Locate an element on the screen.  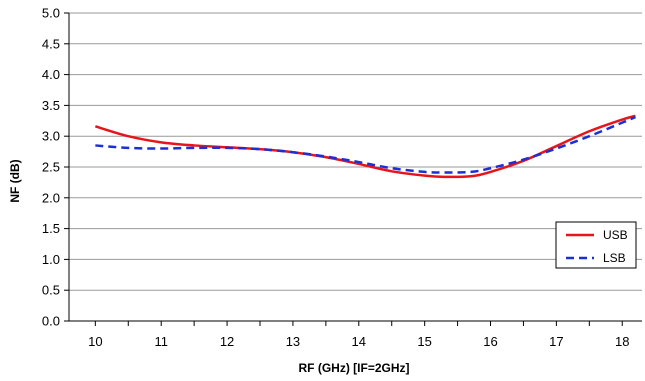
x-axis-title: RF (GHz) [IF=2GHz] is located at coordinates (354, 368).